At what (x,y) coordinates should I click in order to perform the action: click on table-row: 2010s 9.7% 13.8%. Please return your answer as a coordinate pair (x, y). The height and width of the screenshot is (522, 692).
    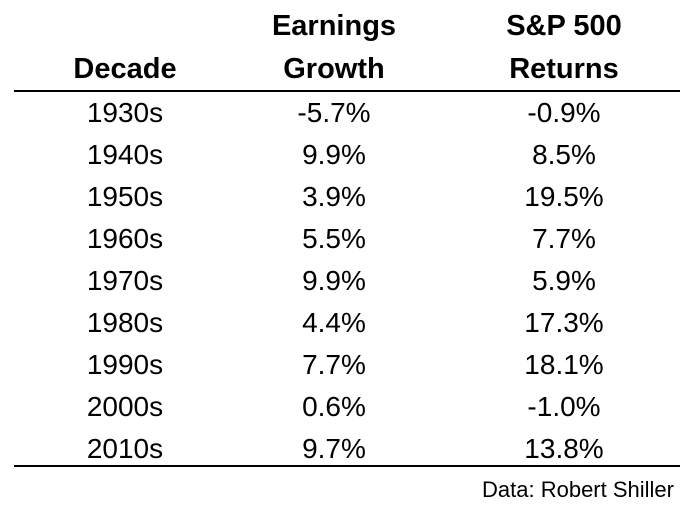
    Looking at the image, I should click on (347, 449).